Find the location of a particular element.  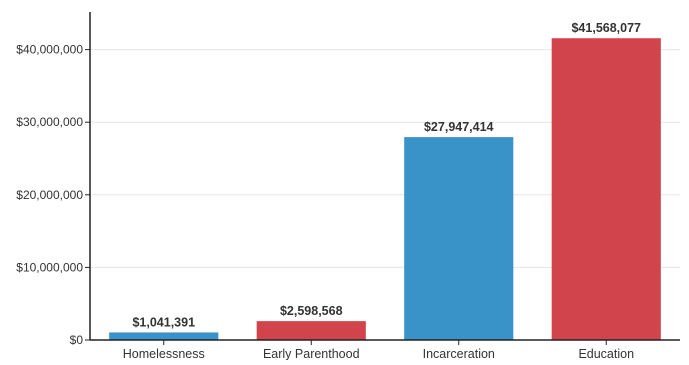

bar-early-parenthood is located at coordinates (311, 330).